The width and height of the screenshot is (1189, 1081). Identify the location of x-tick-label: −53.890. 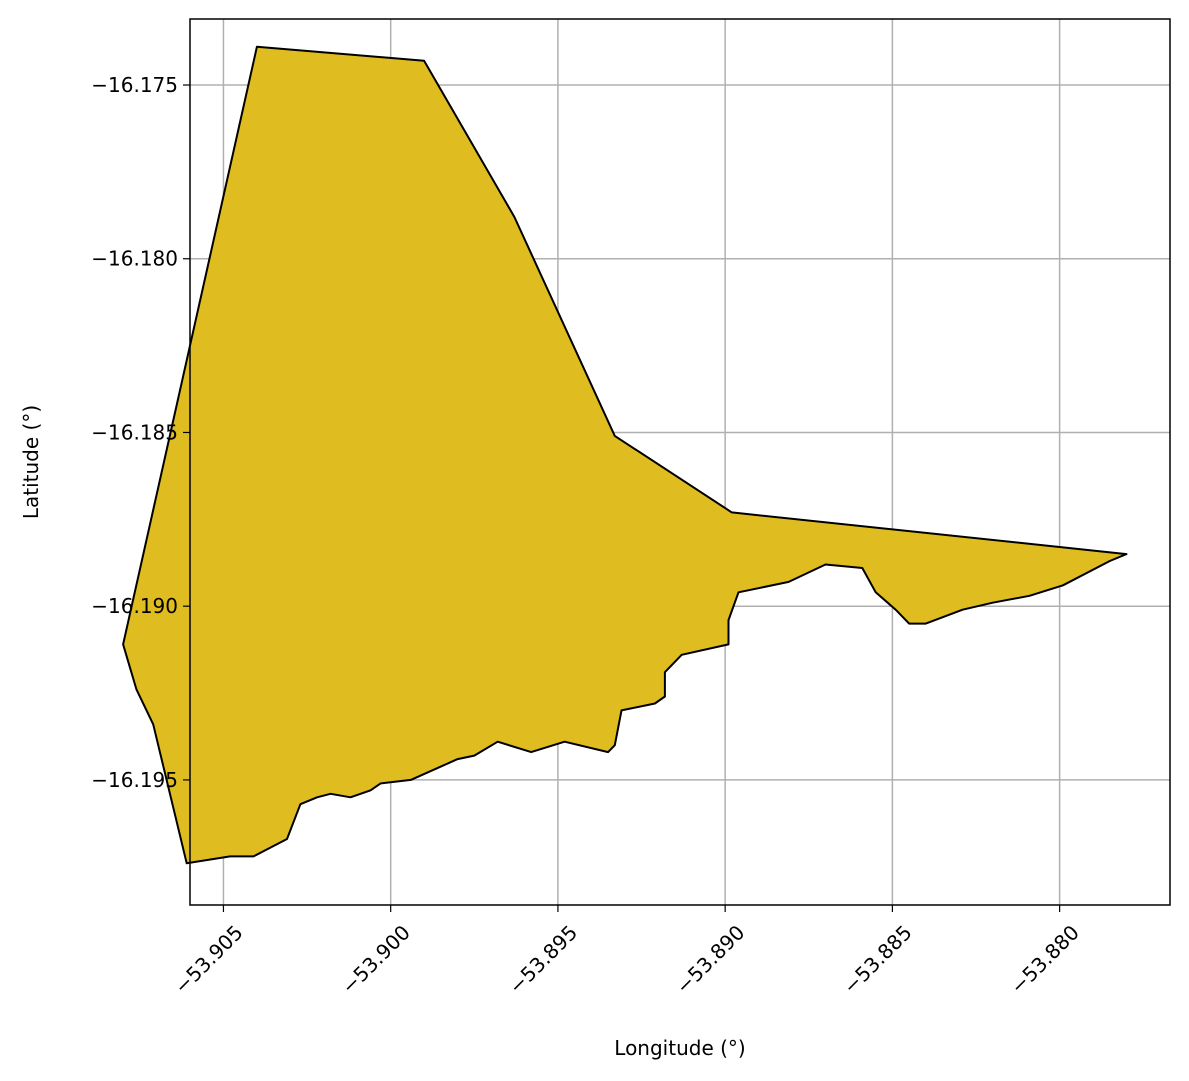
(710, 959).